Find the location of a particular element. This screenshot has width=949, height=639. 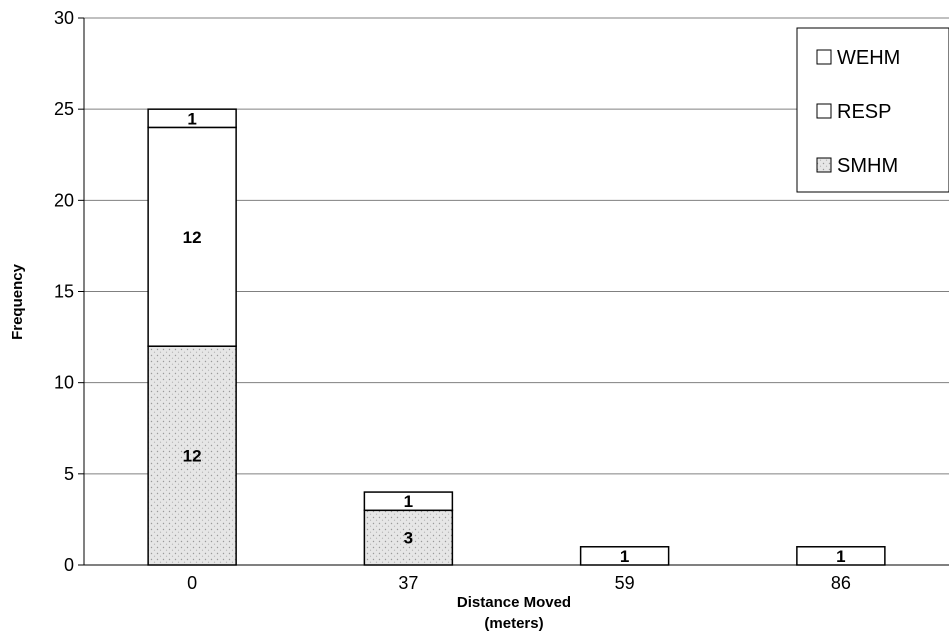

y-tick-label-20: 20 is located at coordinates (64, 200).